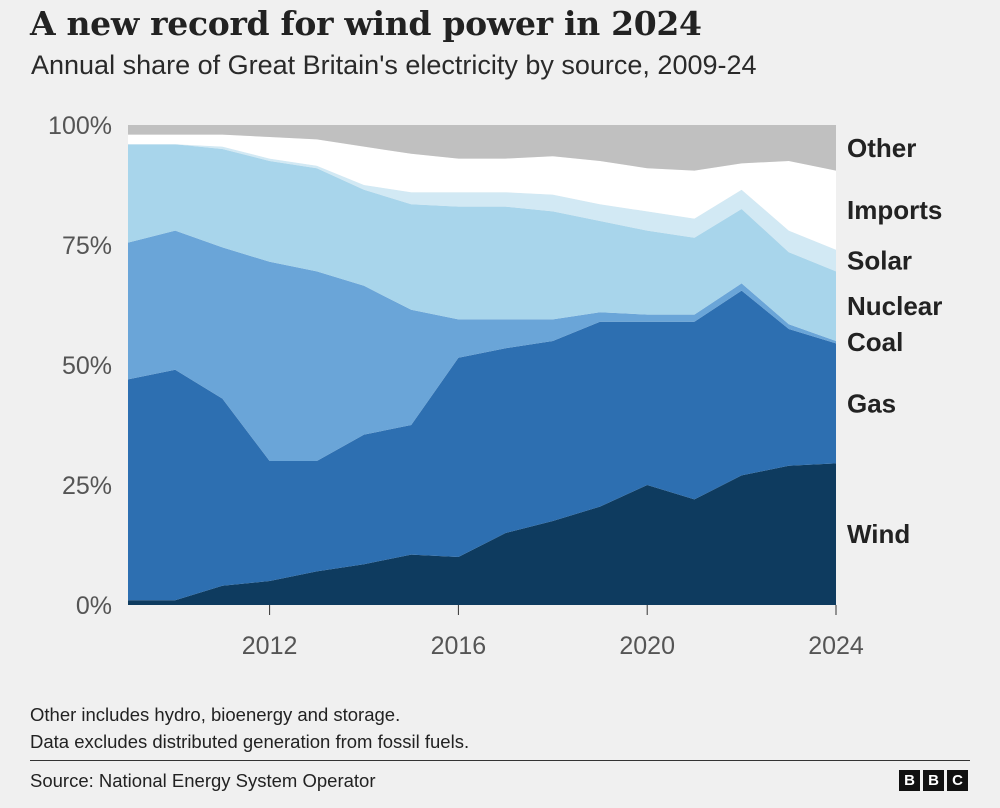  What do you see at coordinates (482, 534) in the screenshot?
I see `area-wind` at bounding box center [482, 534].